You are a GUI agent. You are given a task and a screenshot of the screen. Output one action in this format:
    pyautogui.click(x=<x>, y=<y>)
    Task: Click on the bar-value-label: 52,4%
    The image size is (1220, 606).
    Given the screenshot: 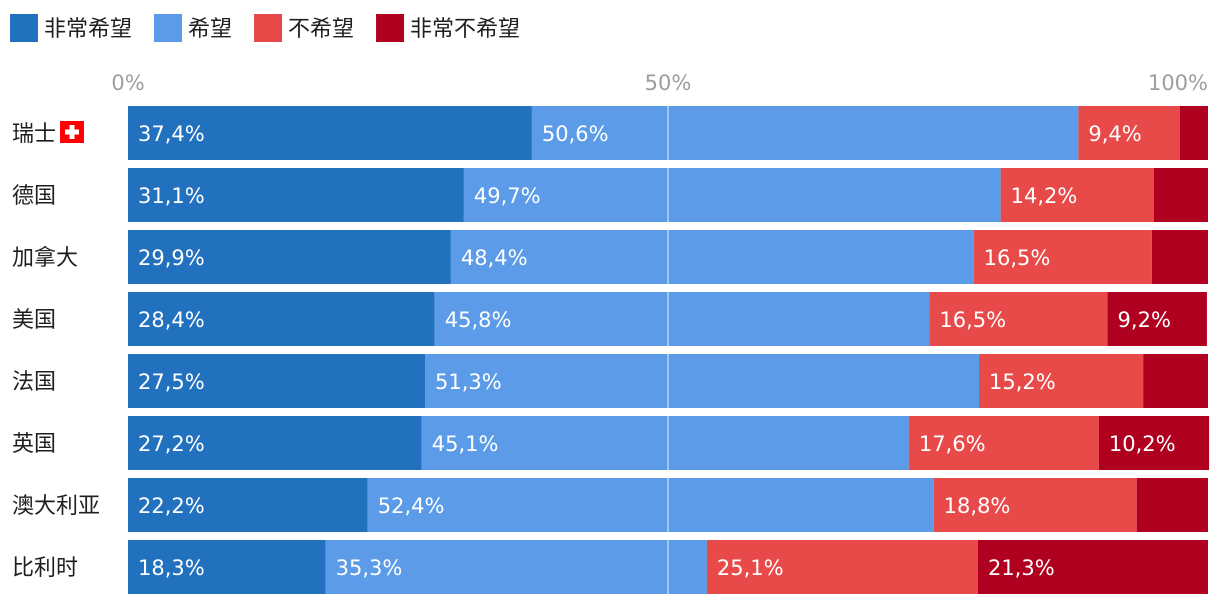 What is the action you would take?
    pyautogui.click(x=411, y=506)
    